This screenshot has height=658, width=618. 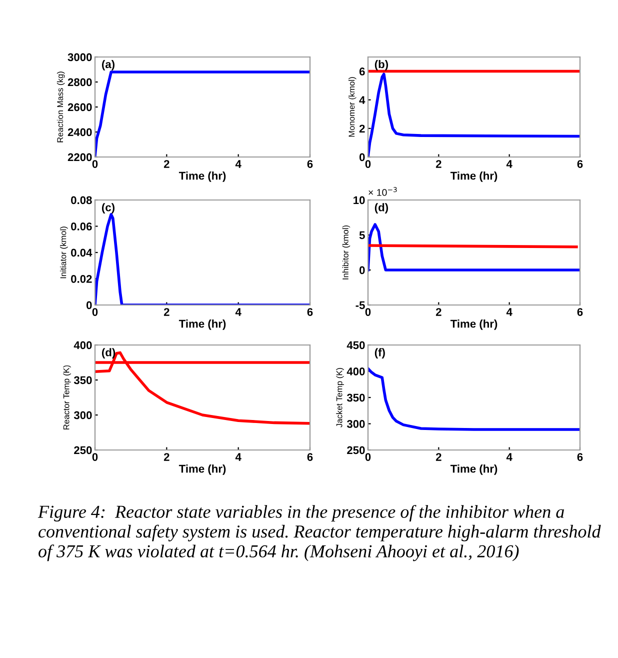 I want to click on y-tick-label: 3000, so click(x=80, y=57).